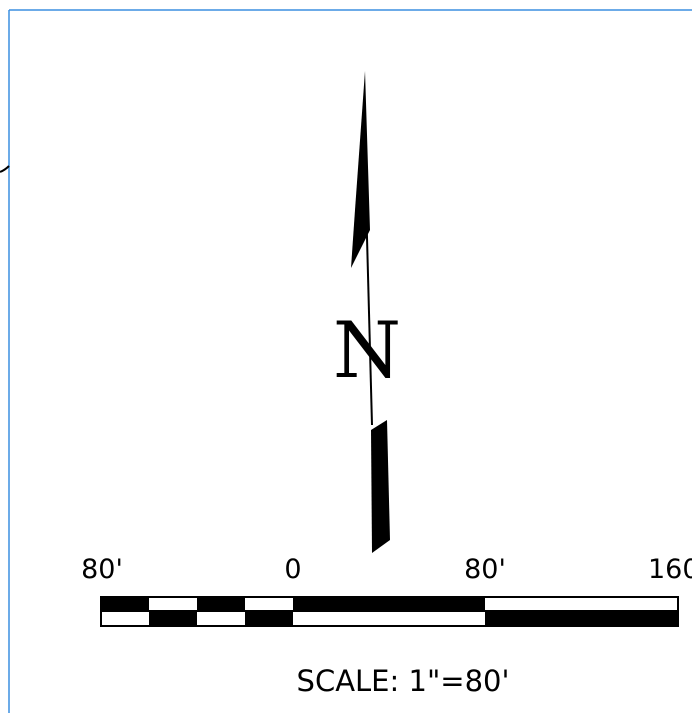 This screenshot has width=692, height=713. Describe the element at coordinates (5, 169) in the screenshot. I see `leader-tick` at that location.